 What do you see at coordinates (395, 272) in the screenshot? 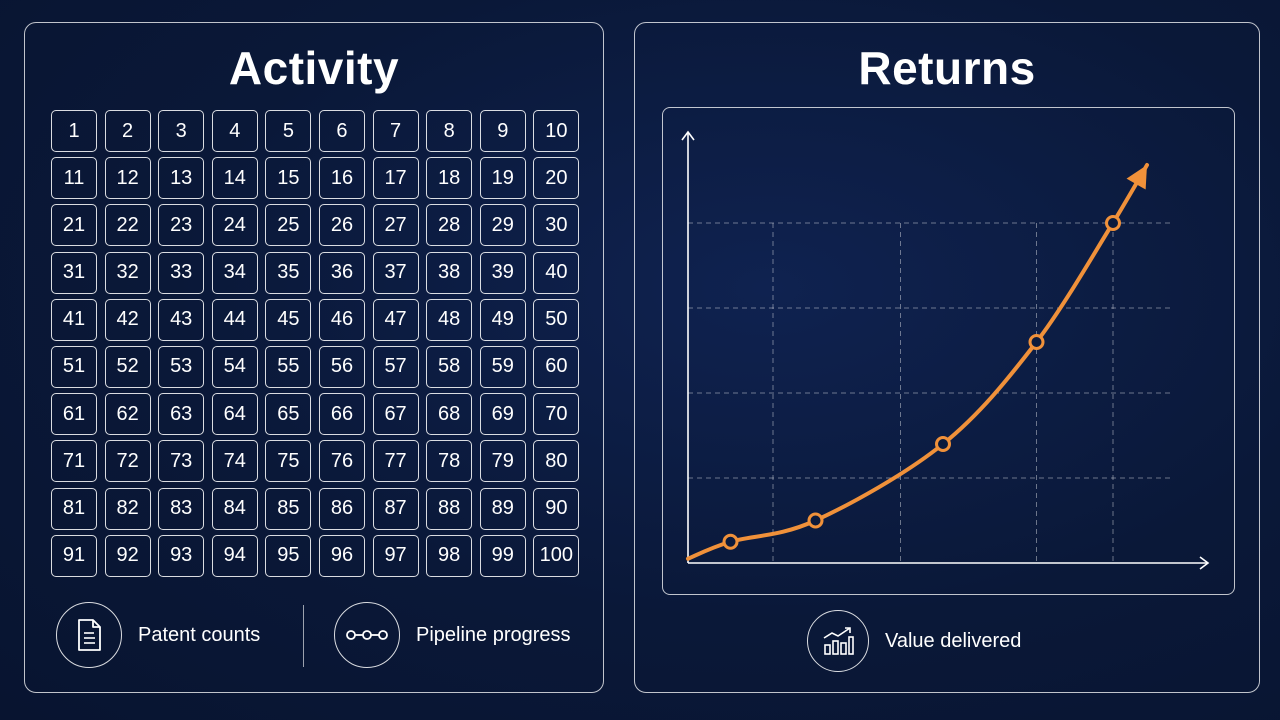
I see `grid-cell: 37` at bounding box center [395, 272].